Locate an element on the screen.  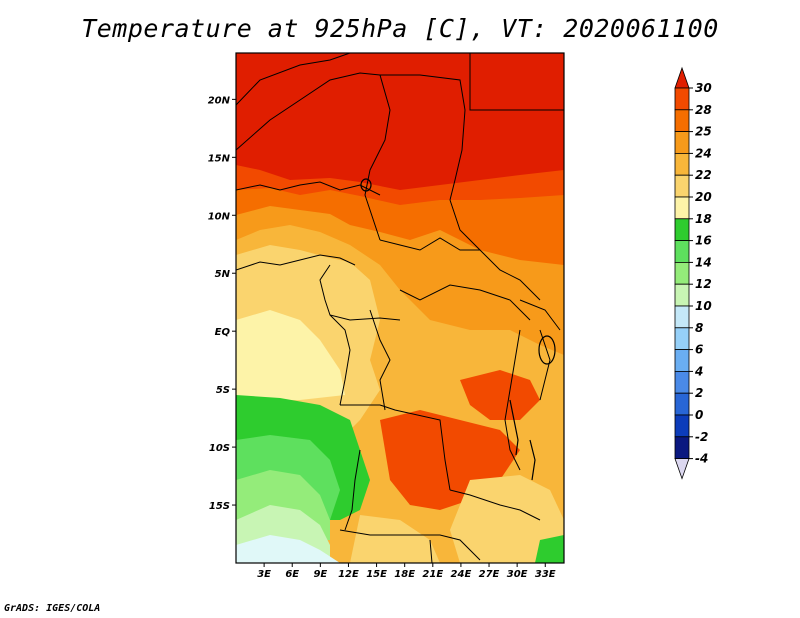
x-tick-label: 24E is located at coordinates (461, 574).